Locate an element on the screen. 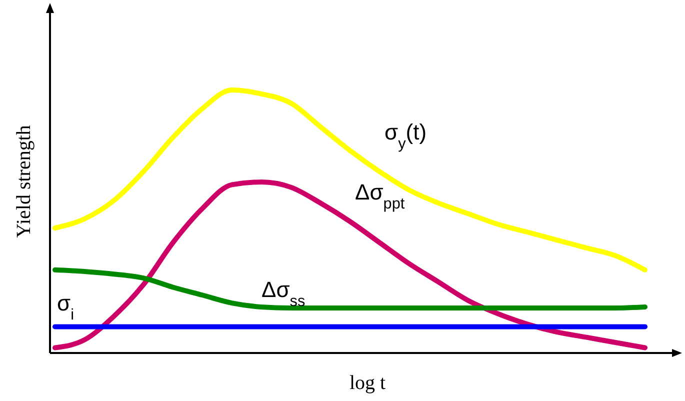 Image resolution: width=685 pixels, height=401 pixels. series-label: σ$_{i}$ is located at coordinates (65, 307).